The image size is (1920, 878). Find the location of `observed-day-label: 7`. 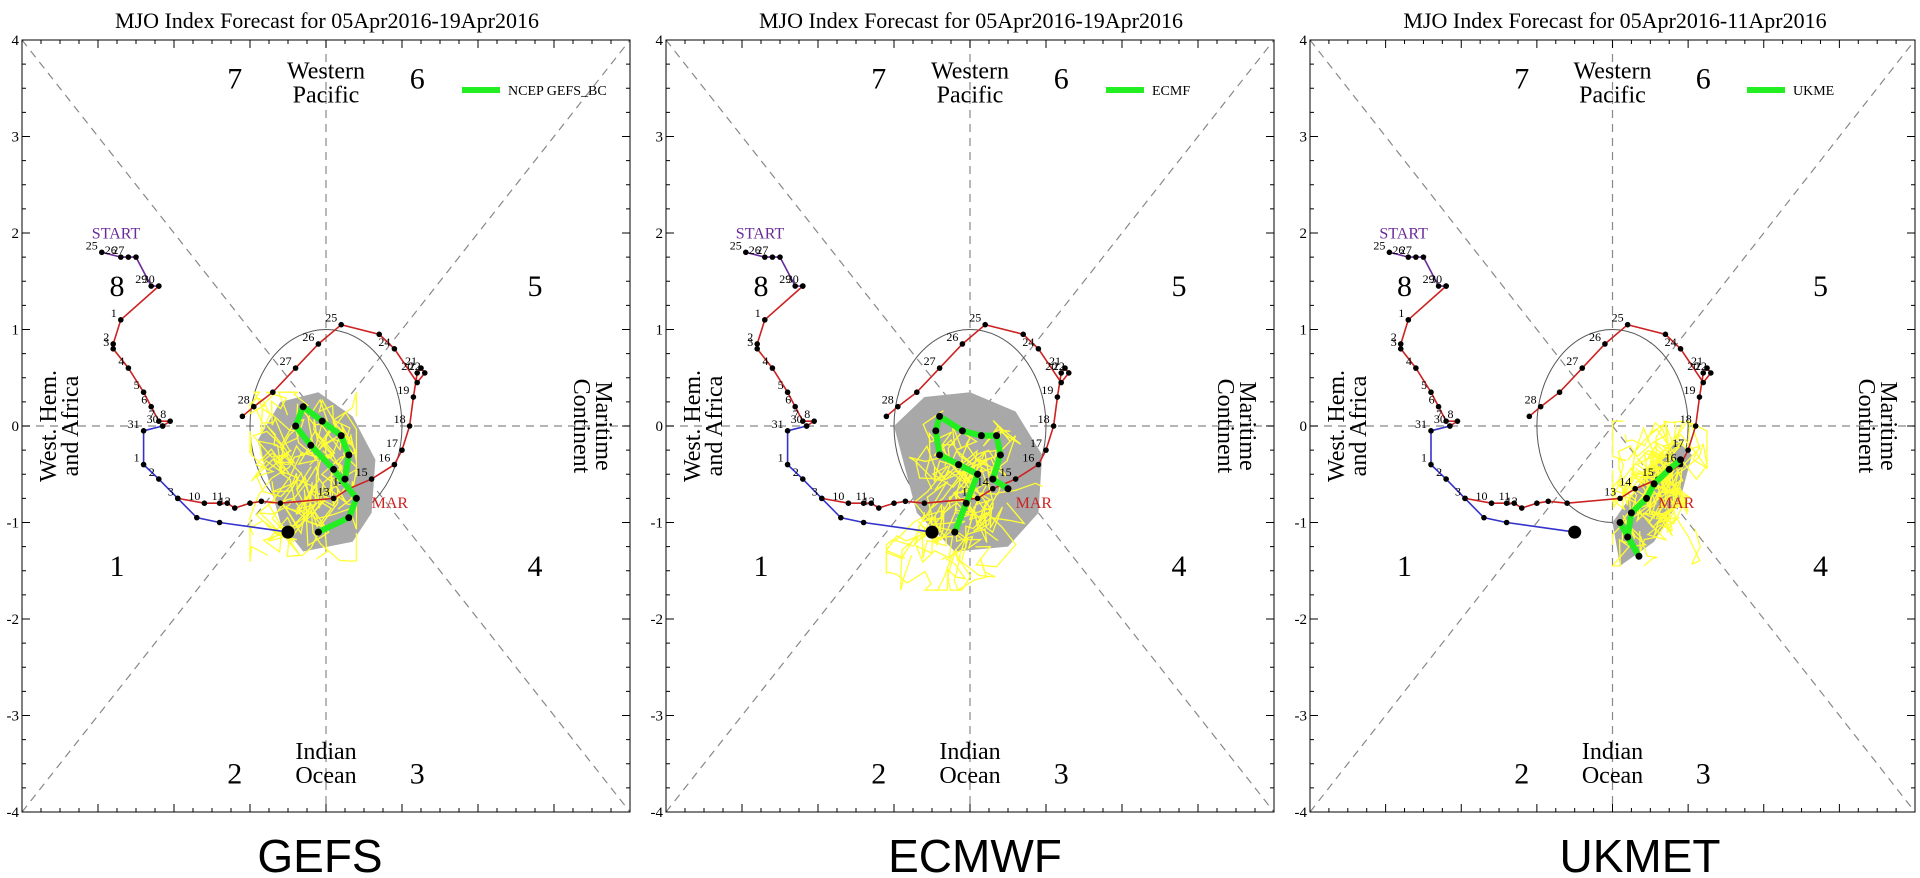

observed-day-label: 7 is located at coordinates (152, 414).